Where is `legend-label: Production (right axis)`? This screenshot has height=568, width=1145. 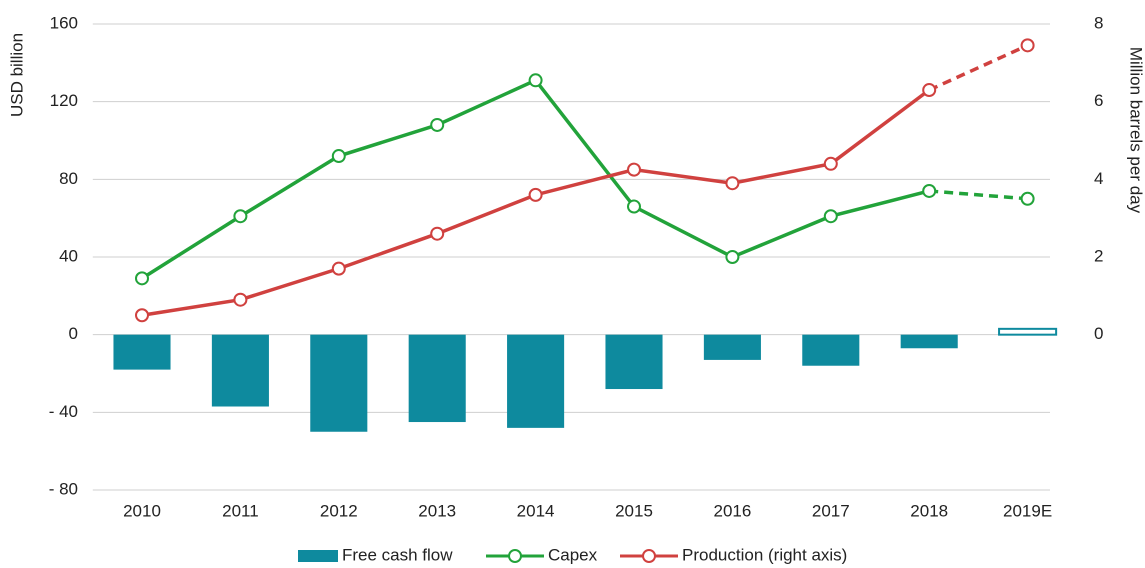 legend-label: Production (right axis) is located at coordinates (764, 554).